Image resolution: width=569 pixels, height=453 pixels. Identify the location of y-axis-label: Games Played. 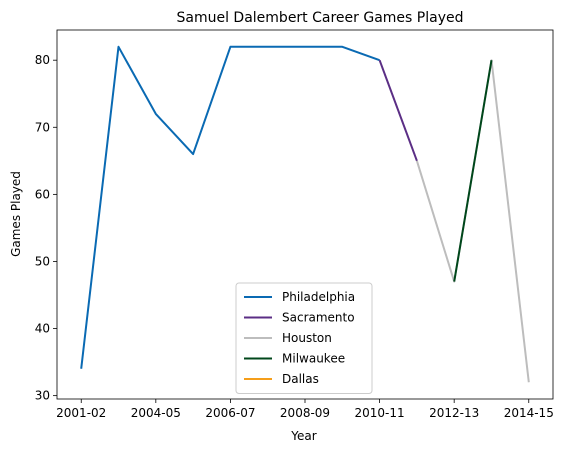
(16, 214).